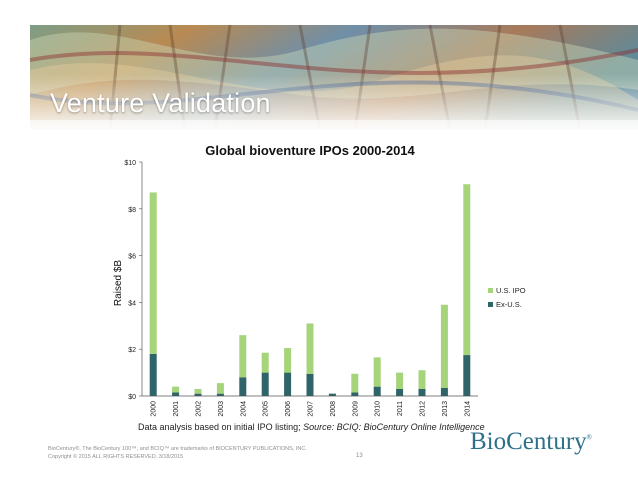 This screenshot has height=493, width=638. Describe the element at coordinates (118, 283) in the screenshot. I see `y-axis-label: Raised $B` at that location.